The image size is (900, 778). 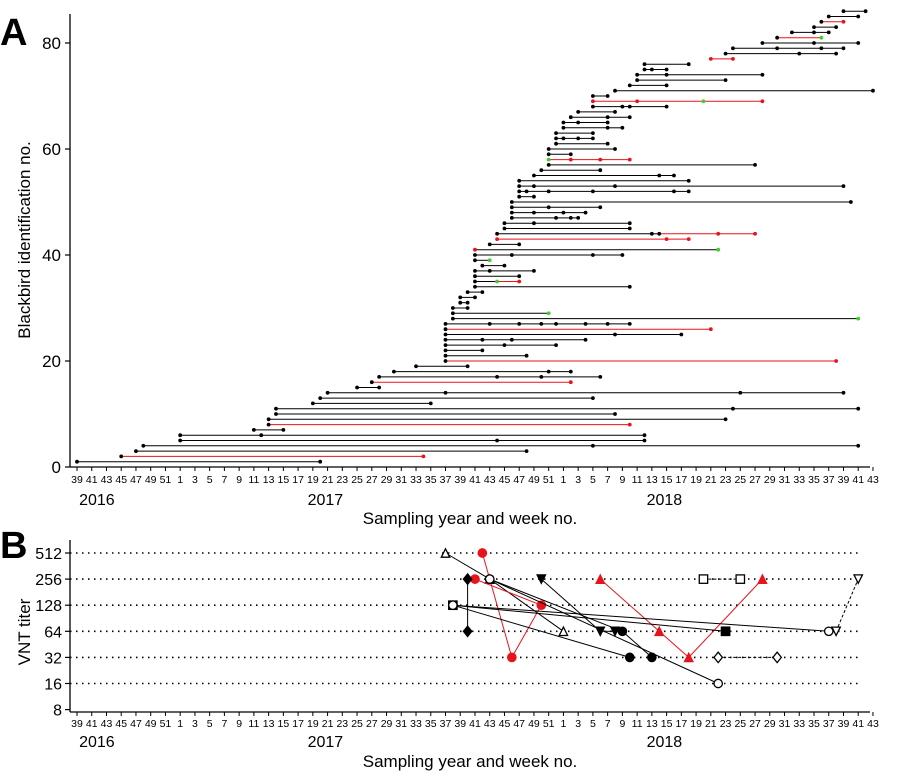 What do you see at coordinates (313, 480) in the screenshot?
I see `panel-a-x-tick-label: 19` at bounding box center [313, 480].